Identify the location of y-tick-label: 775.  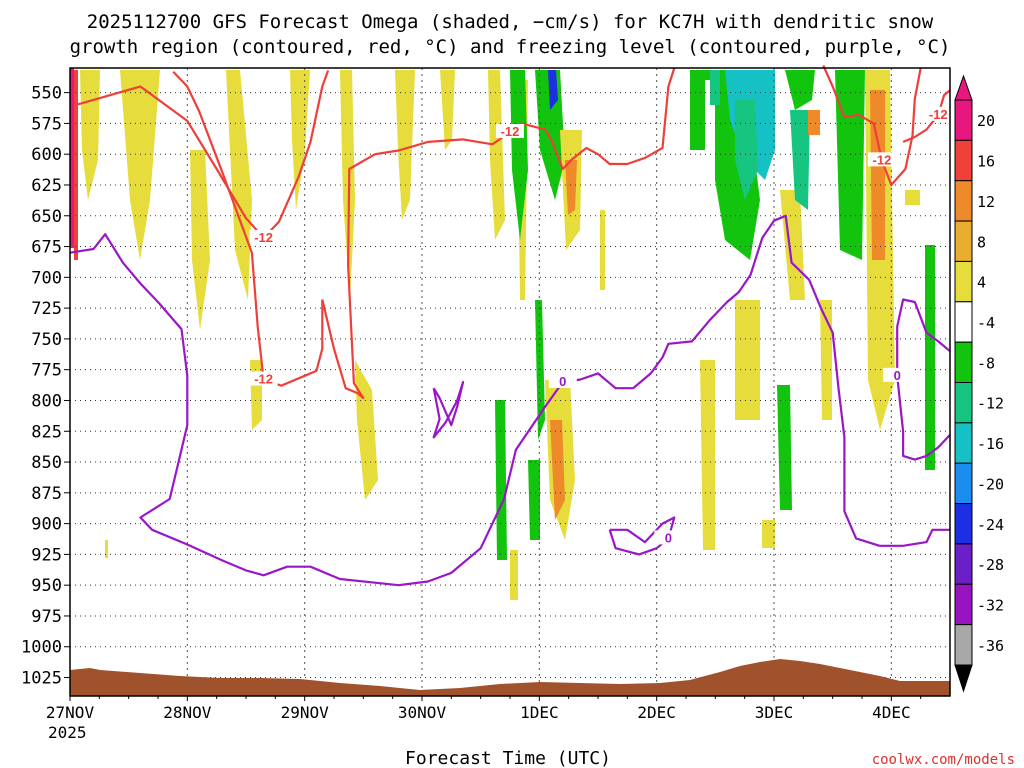
(46, 371).